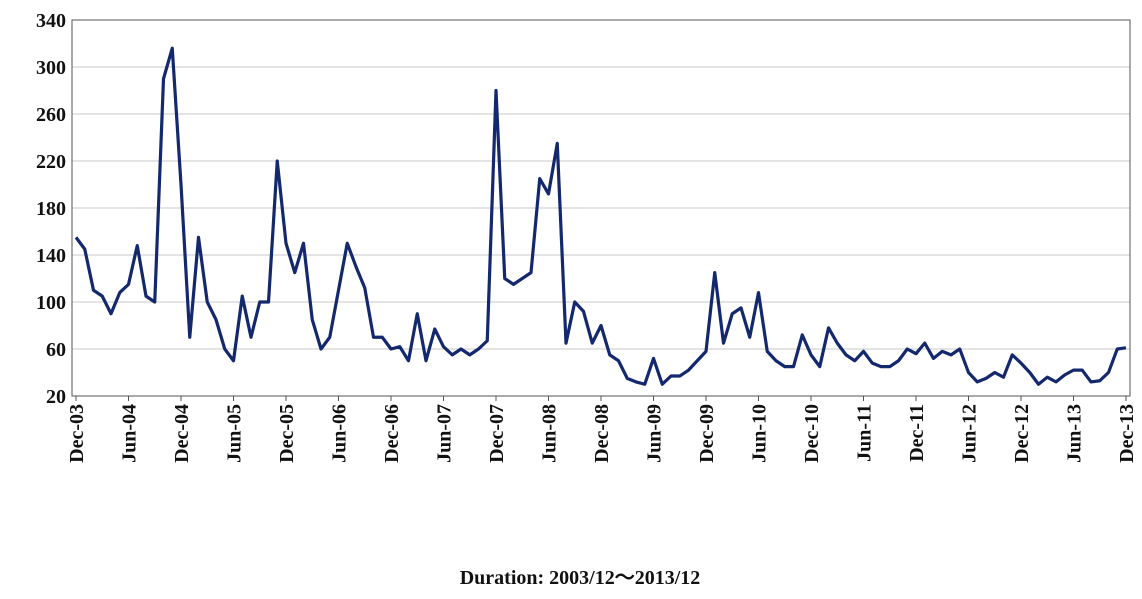 The image size is (1142, 599). What do you see at coordinates (235, 433) in the screenshot?
I see `x-tick-label: Jun-05` at bounding box center [235, 433].